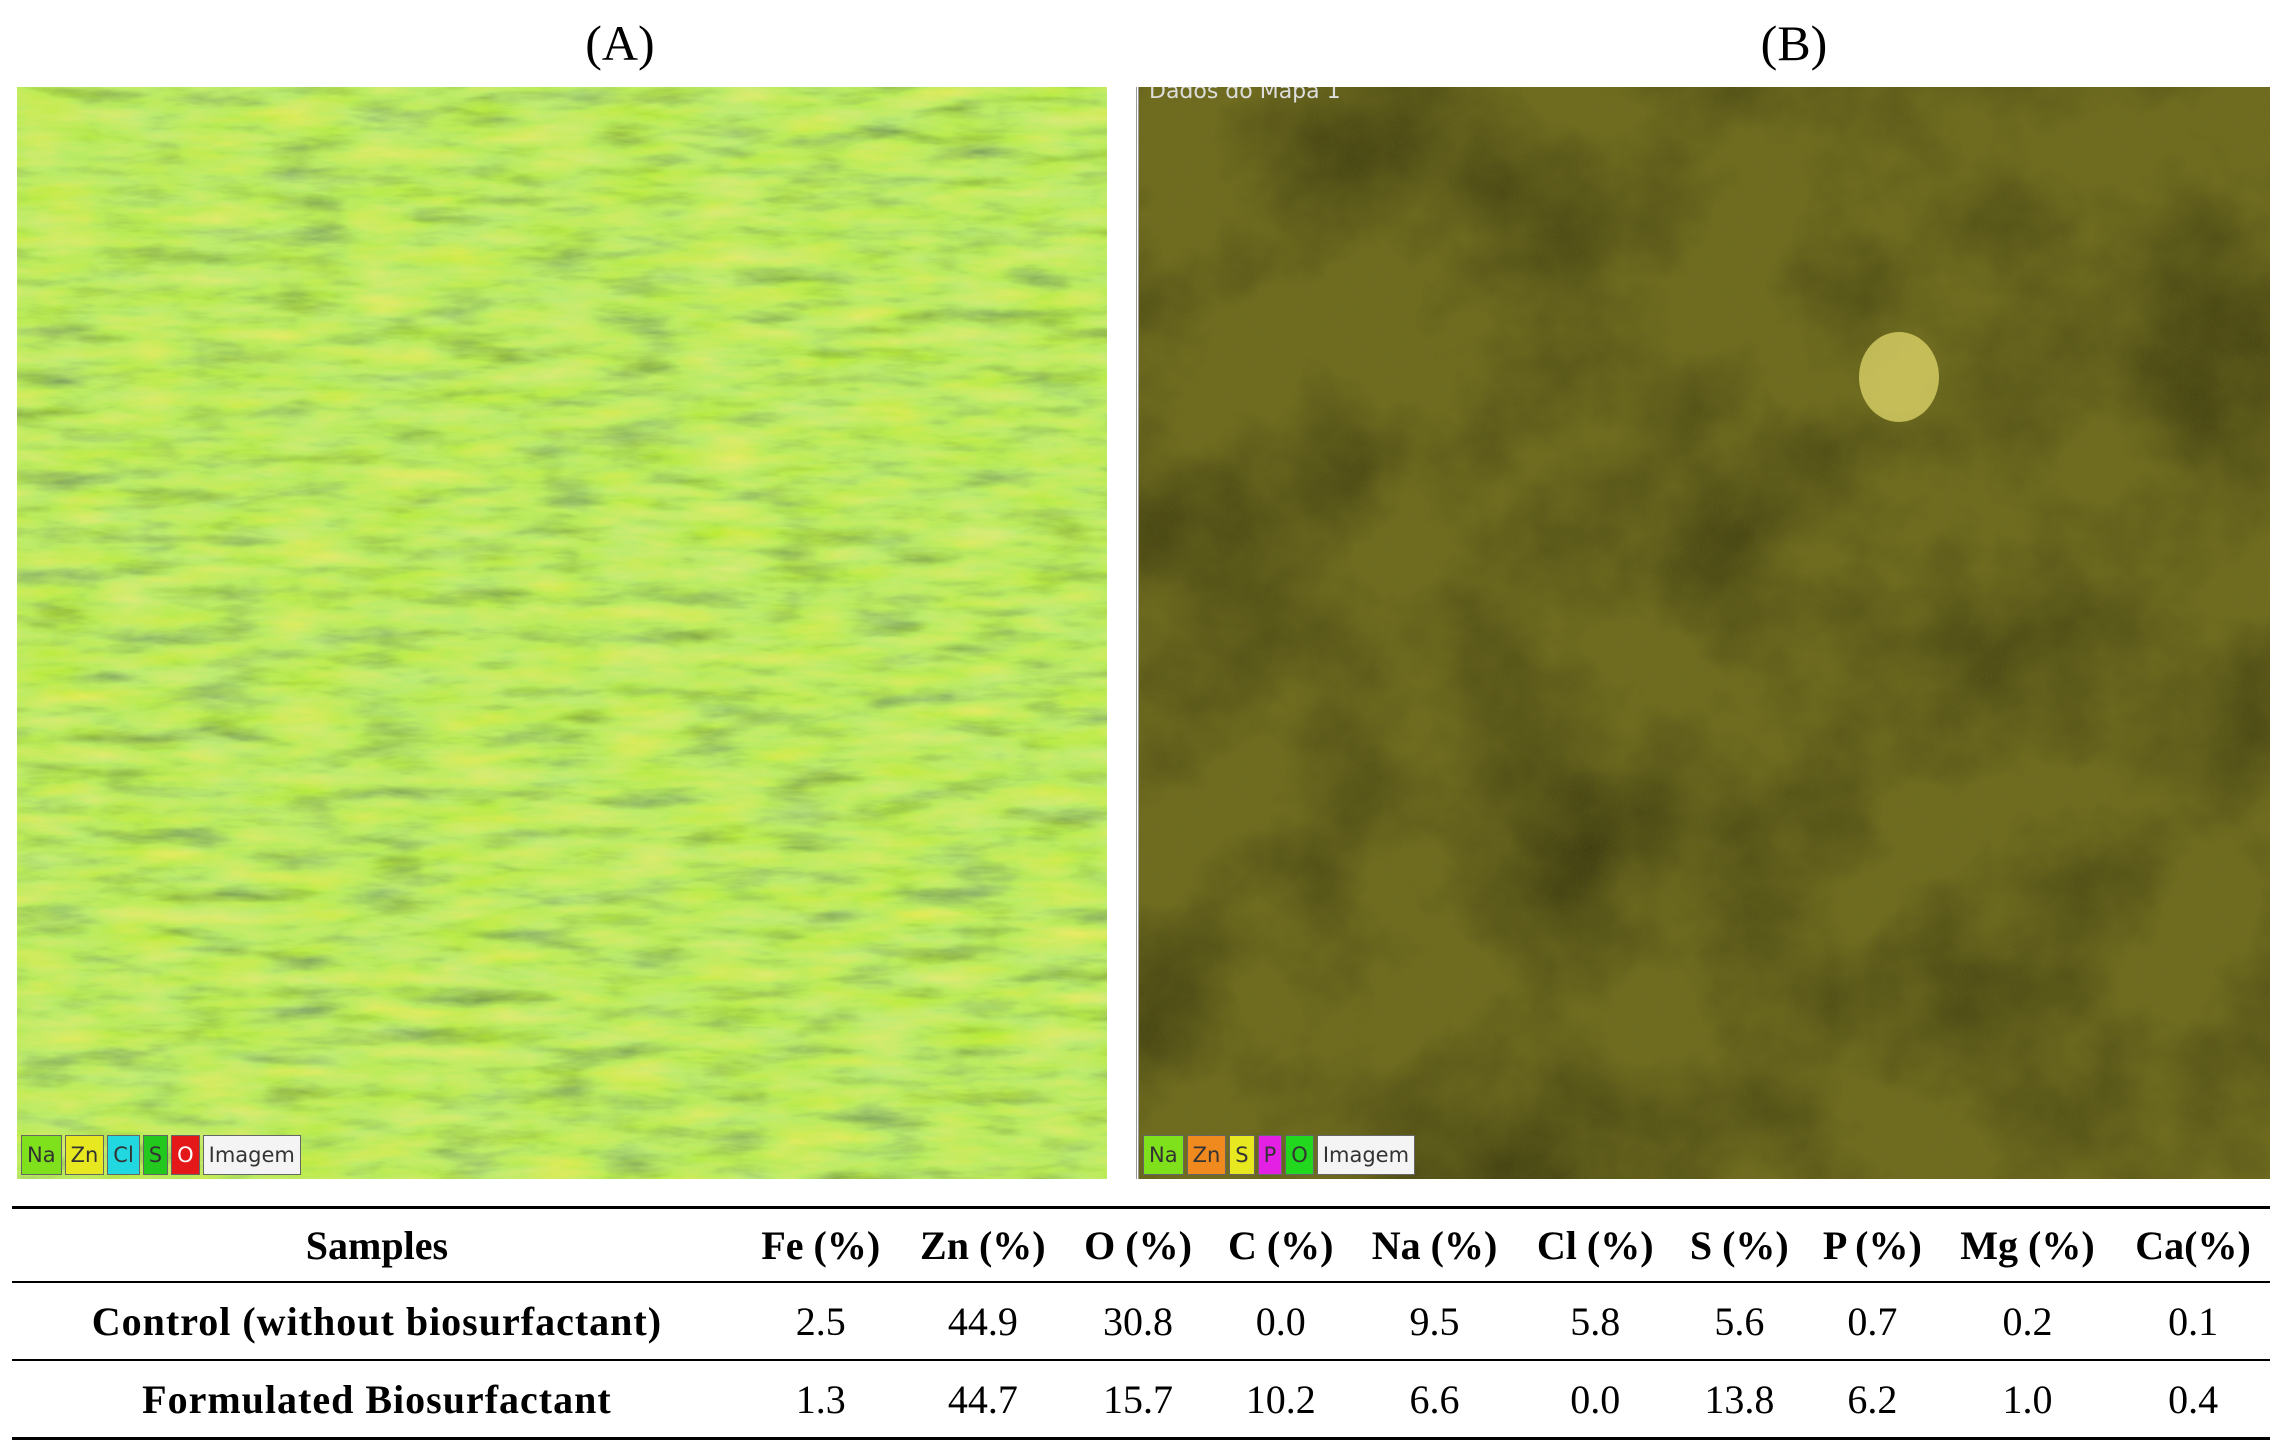 The width and height of the screenshot is (2283, 1451). I want to click on legend-chip: Cl, so click(123, 1155).